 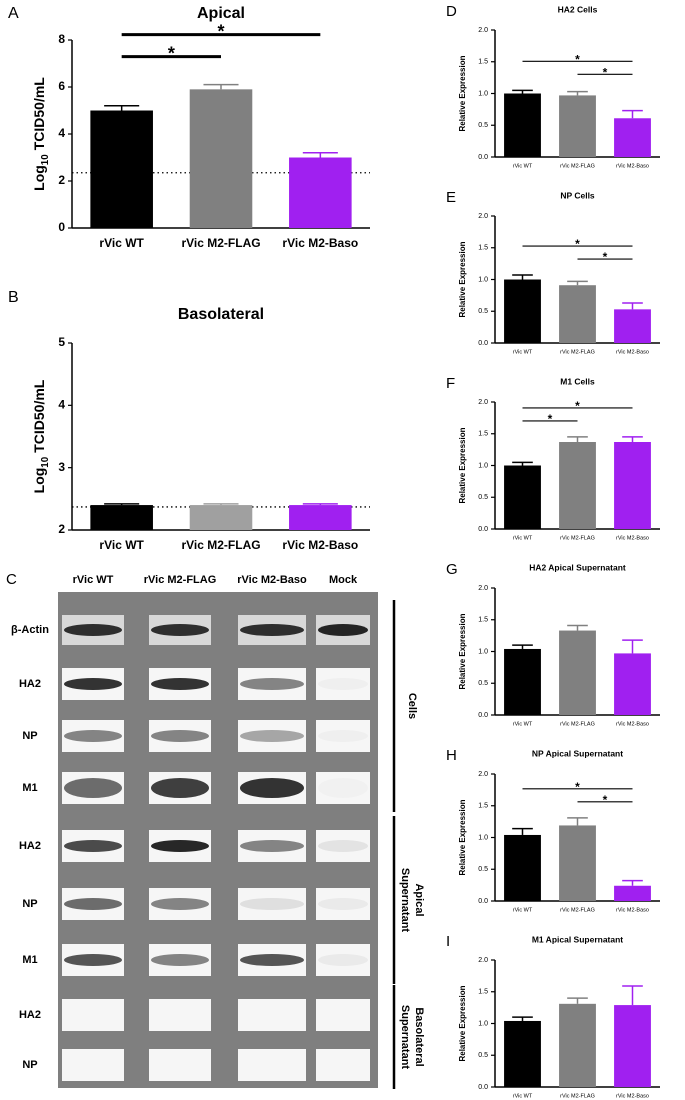 What do you see at coordinates (577, 939) in the screenshot?
I see `chart-title: M1 Apical Supernatant` at bounding box center [577, 939].